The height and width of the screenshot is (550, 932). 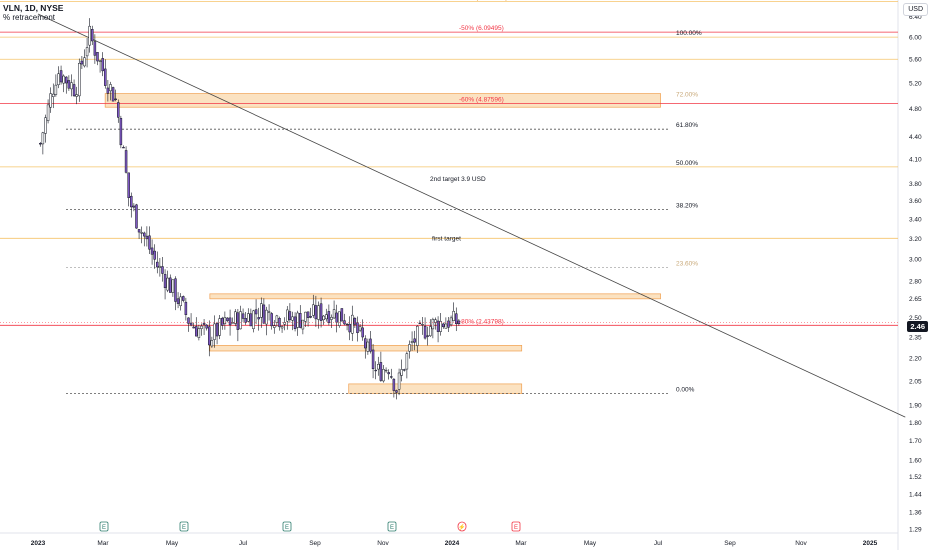 I want to click on annotation-1: first target, so click(x=446, y=238).